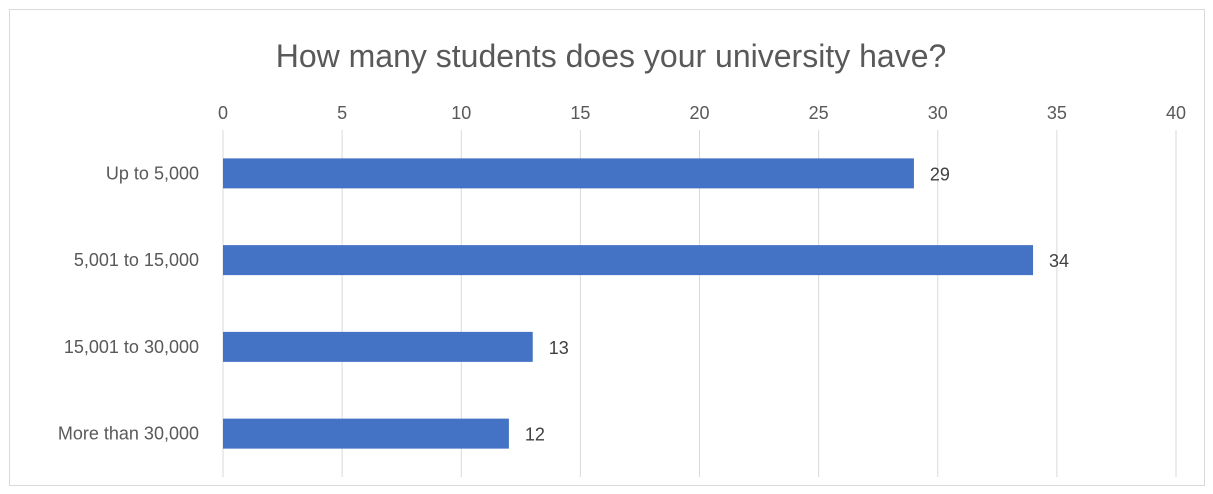  I want to click on category-label-3: 15,001 to 30,000, so click(131, 347).